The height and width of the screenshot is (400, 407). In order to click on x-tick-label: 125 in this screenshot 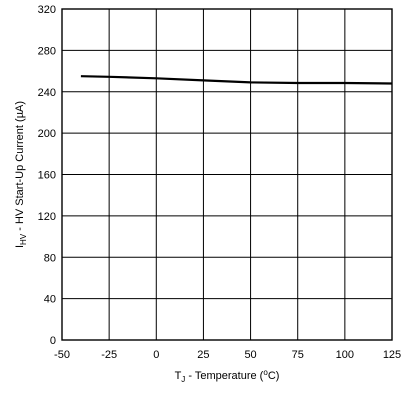, I will do `click(392, 355)`.